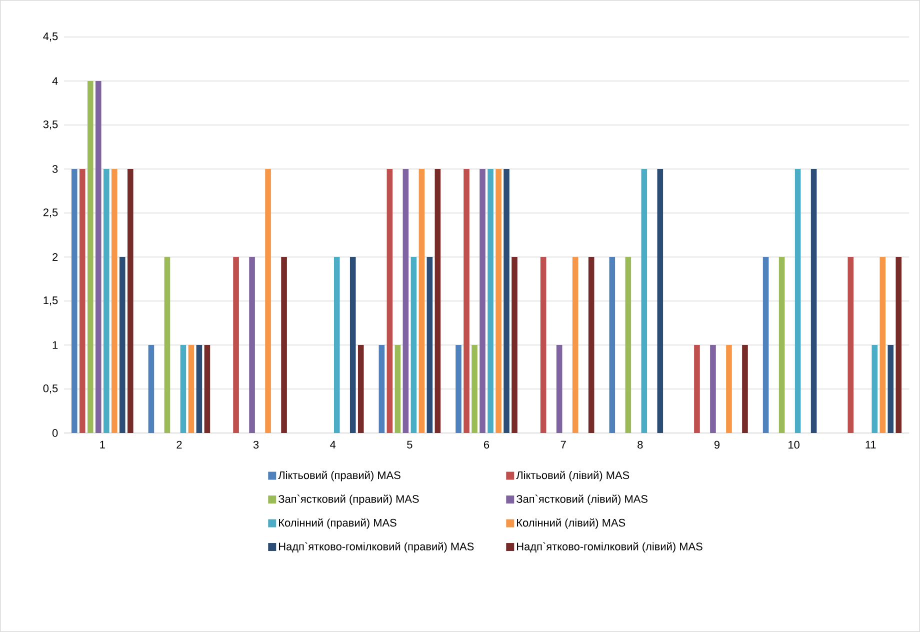  I want to click on legend-label: Надп`ятково-гомілковий (лівий) MAS, so click(609, 547).